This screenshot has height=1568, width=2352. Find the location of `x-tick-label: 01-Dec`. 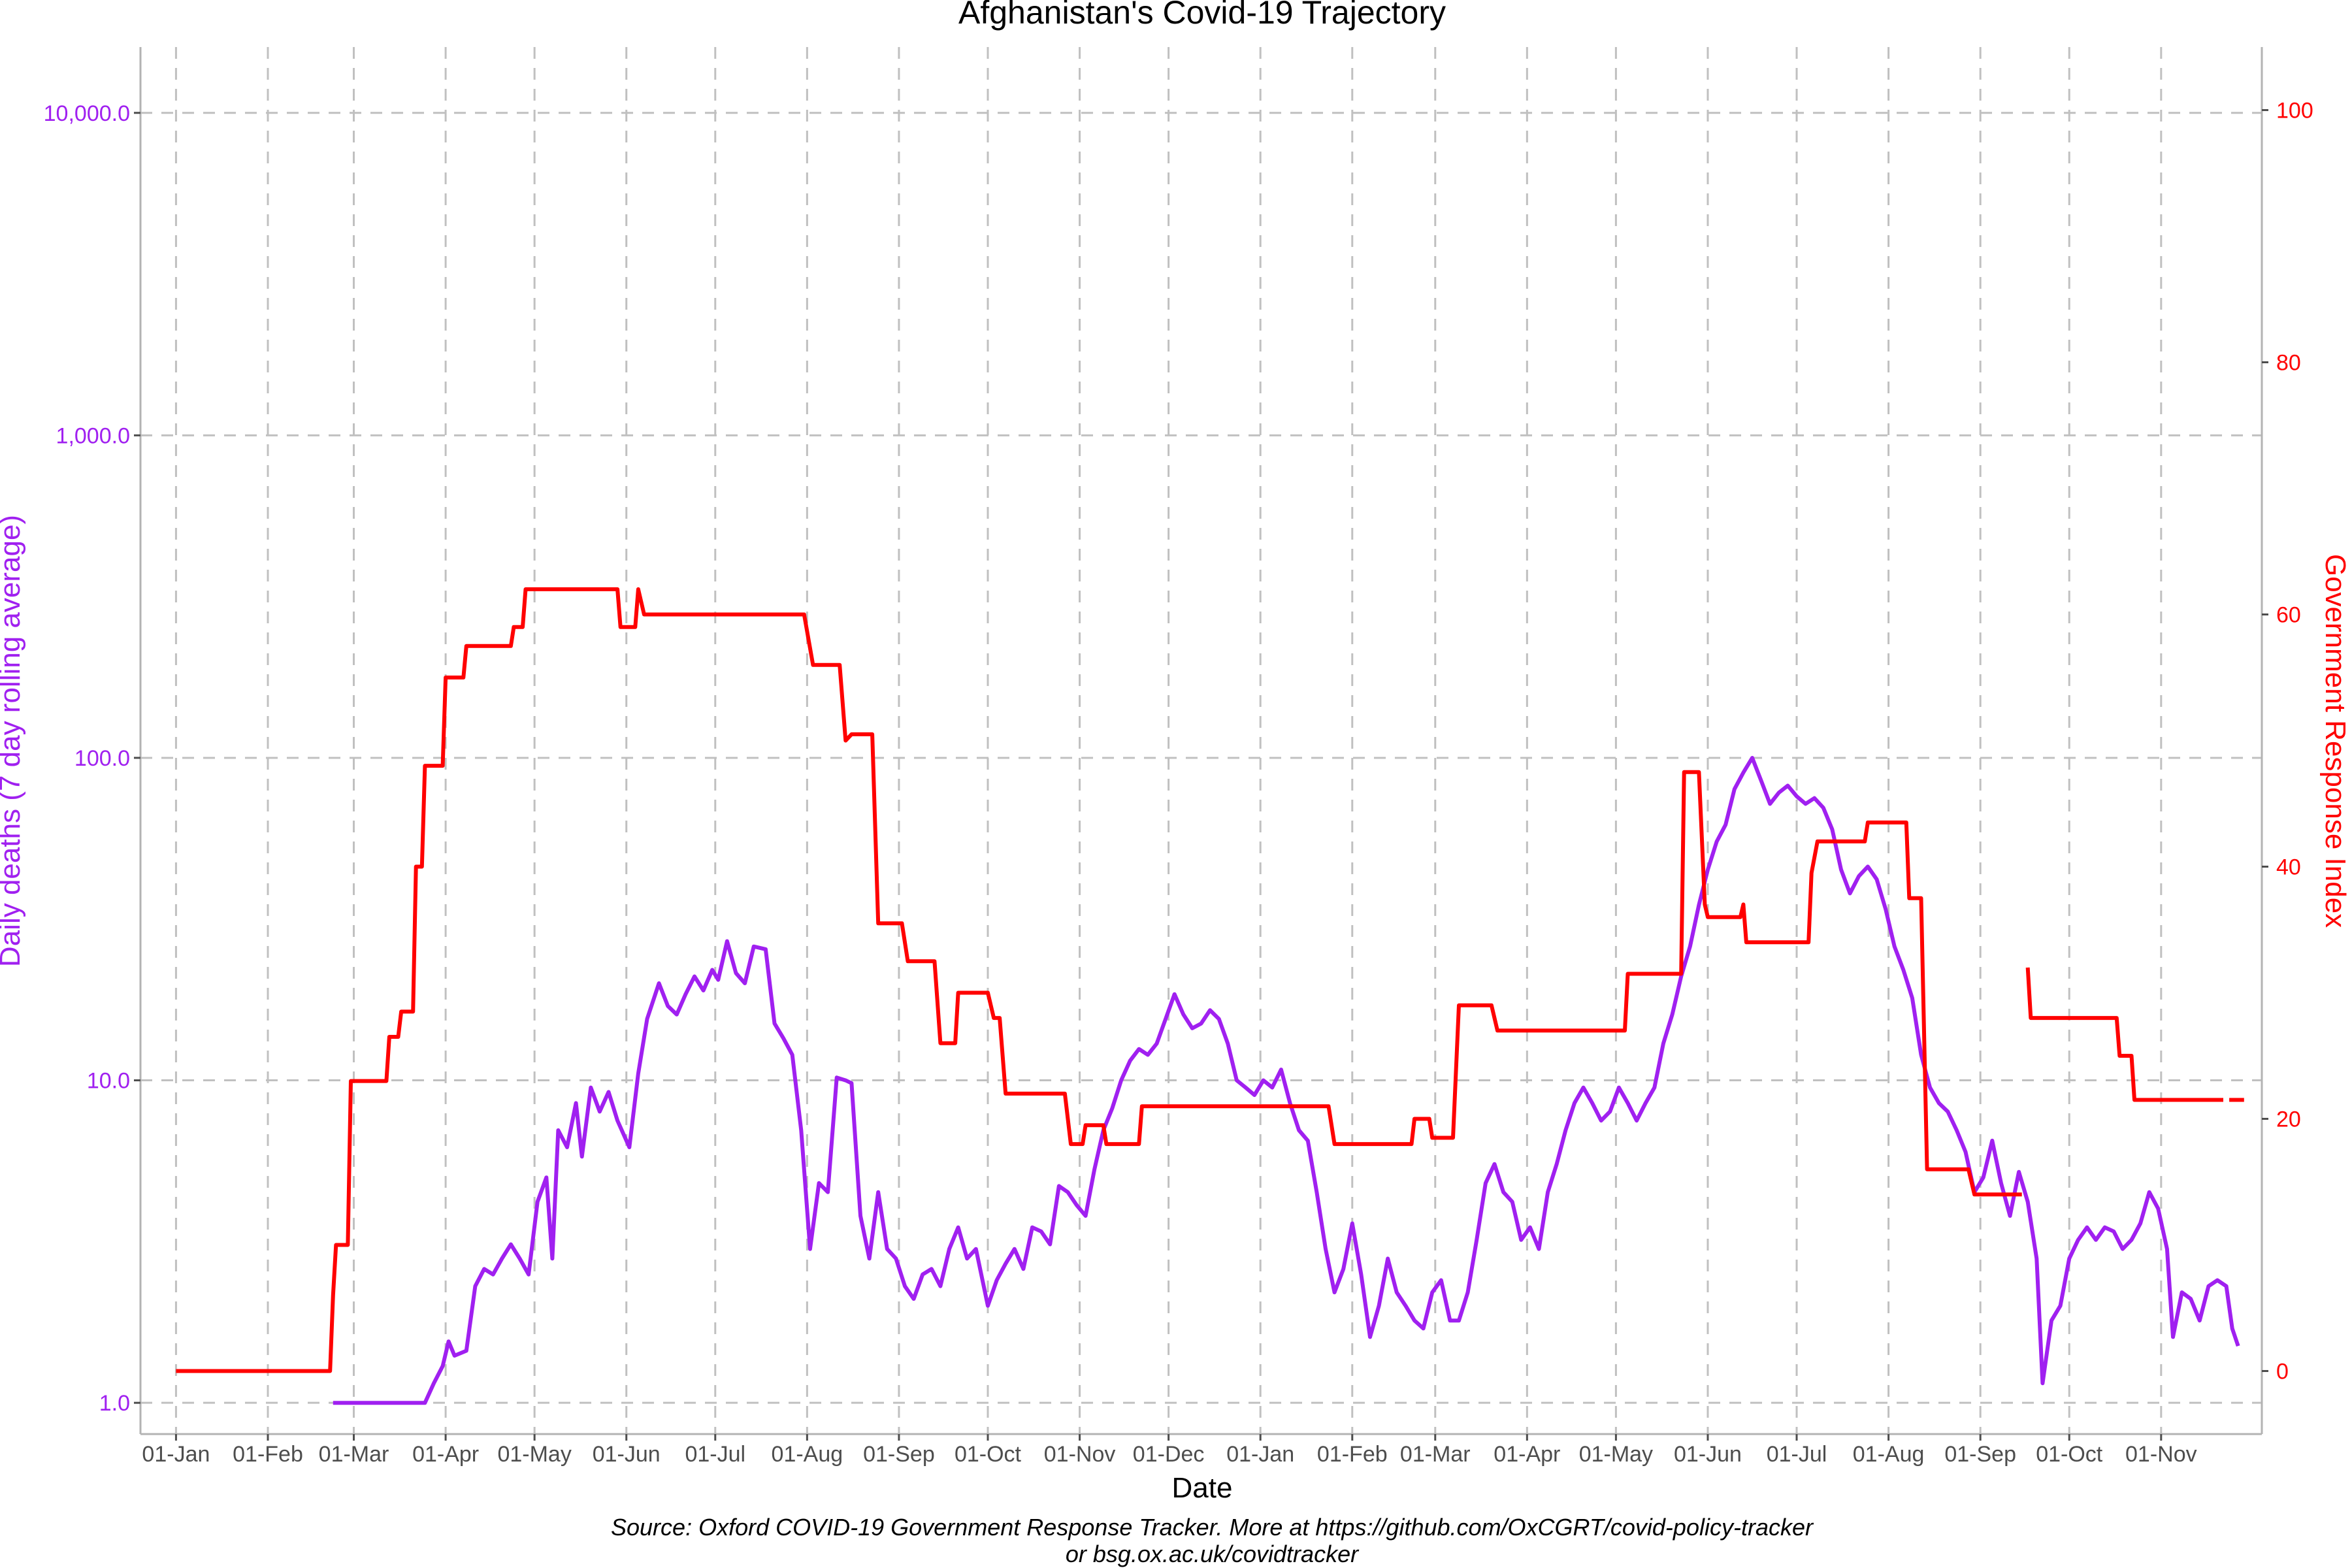

x-tick-label: 01-Dec is located at coordinates (1169, 1454).